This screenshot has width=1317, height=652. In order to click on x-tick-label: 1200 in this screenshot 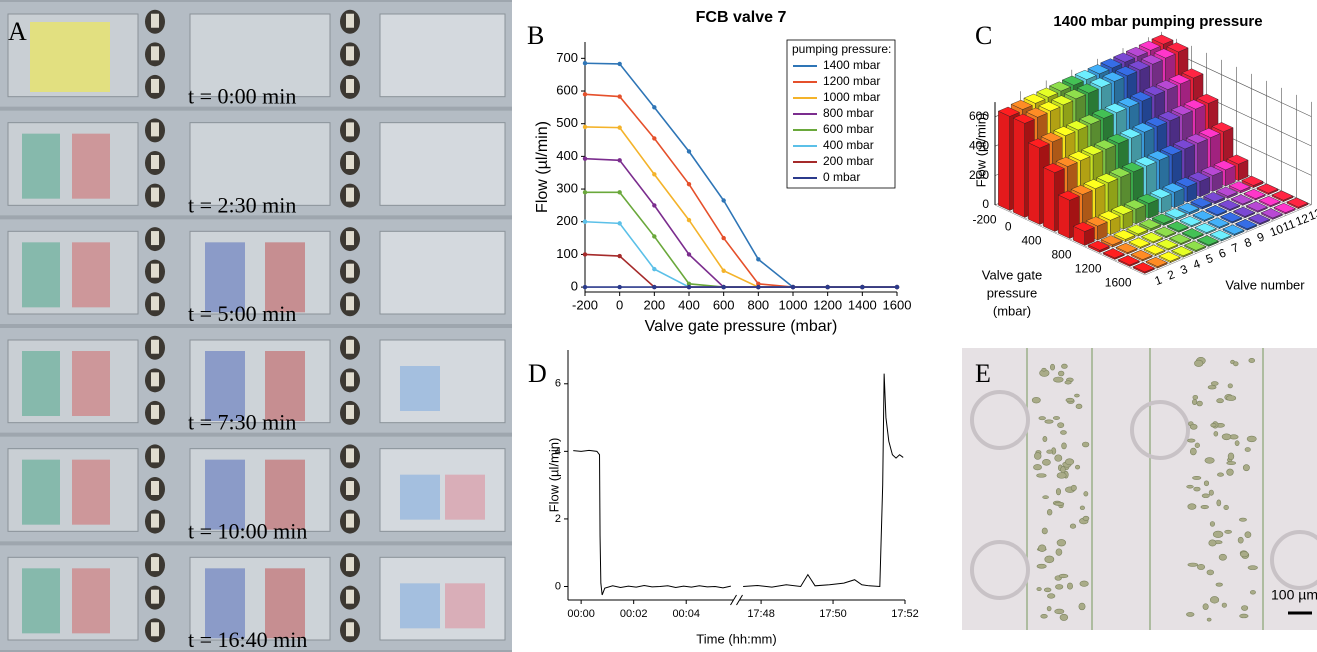, I will do `click(827, 304)`.